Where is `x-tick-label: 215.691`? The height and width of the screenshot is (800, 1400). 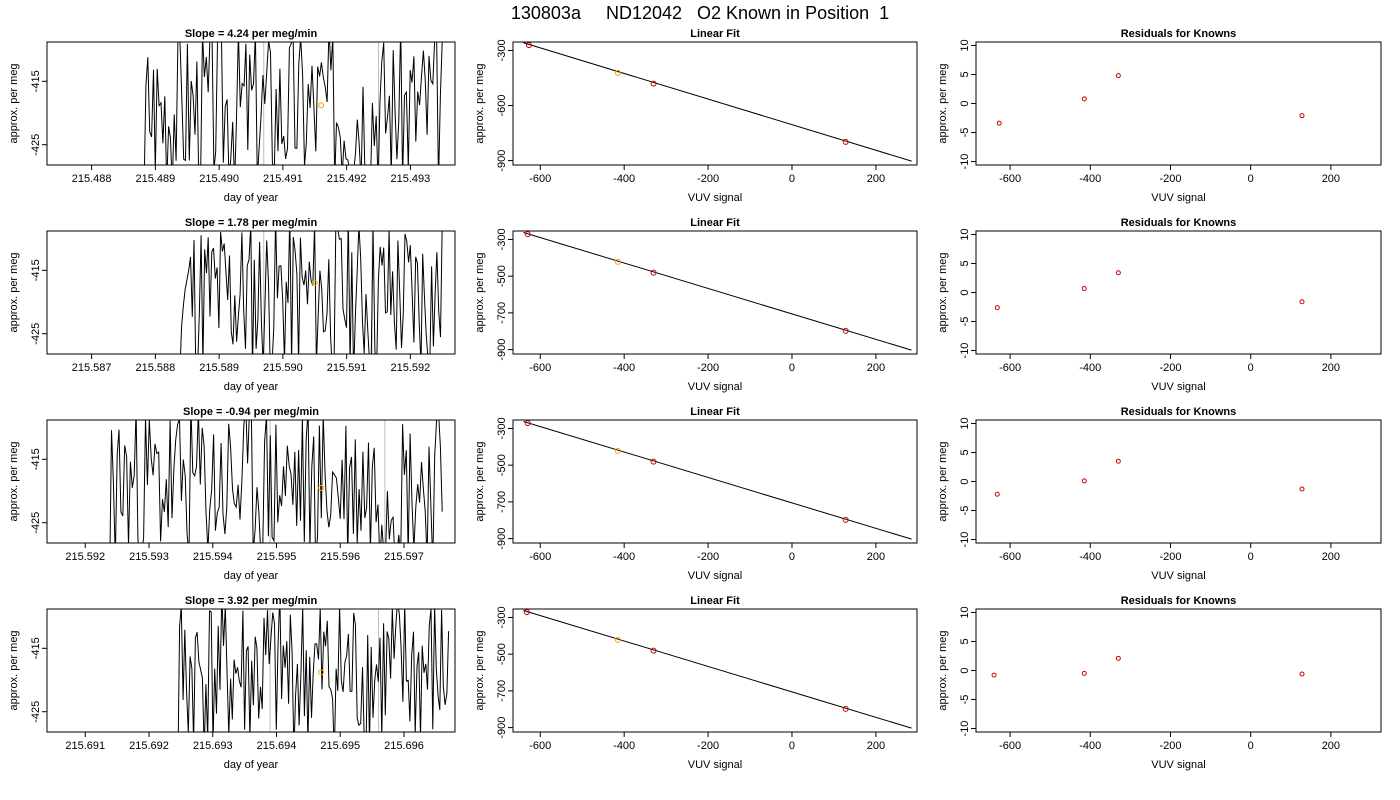 x-tick-label: 215.691 is located at coordinates (85, 746).